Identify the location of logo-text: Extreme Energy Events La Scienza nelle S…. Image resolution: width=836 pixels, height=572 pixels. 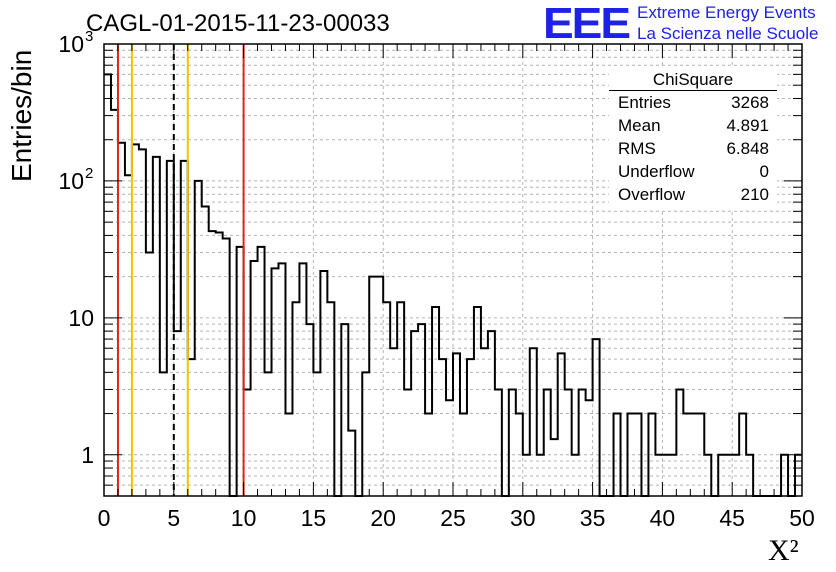
(727, 23).